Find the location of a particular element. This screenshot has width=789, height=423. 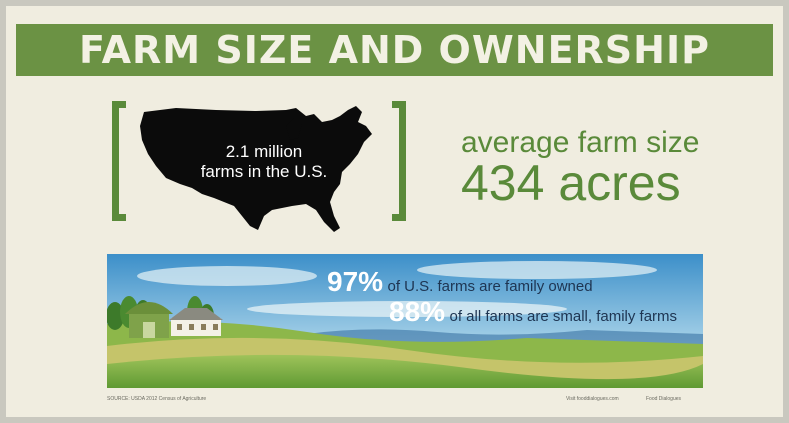

farm-count-line1: 2.1 million is located at coordinates (264, 151).